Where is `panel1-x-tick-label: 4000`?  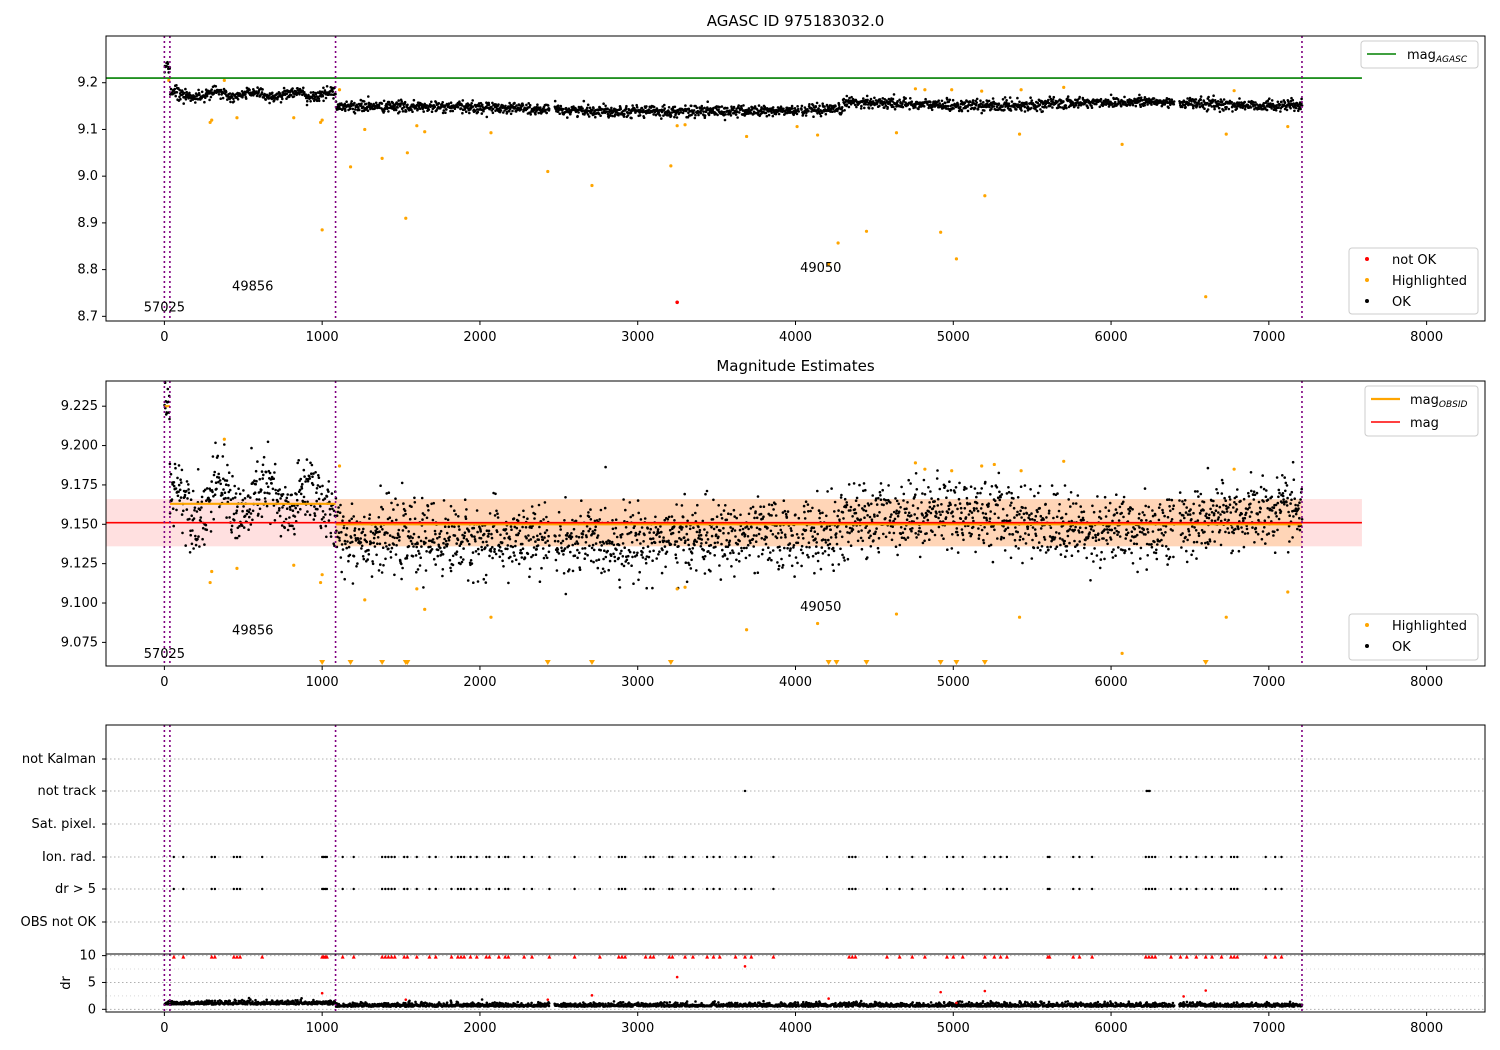 panel1-x-tick-label: 4000 is located at coordinates (795, 337).